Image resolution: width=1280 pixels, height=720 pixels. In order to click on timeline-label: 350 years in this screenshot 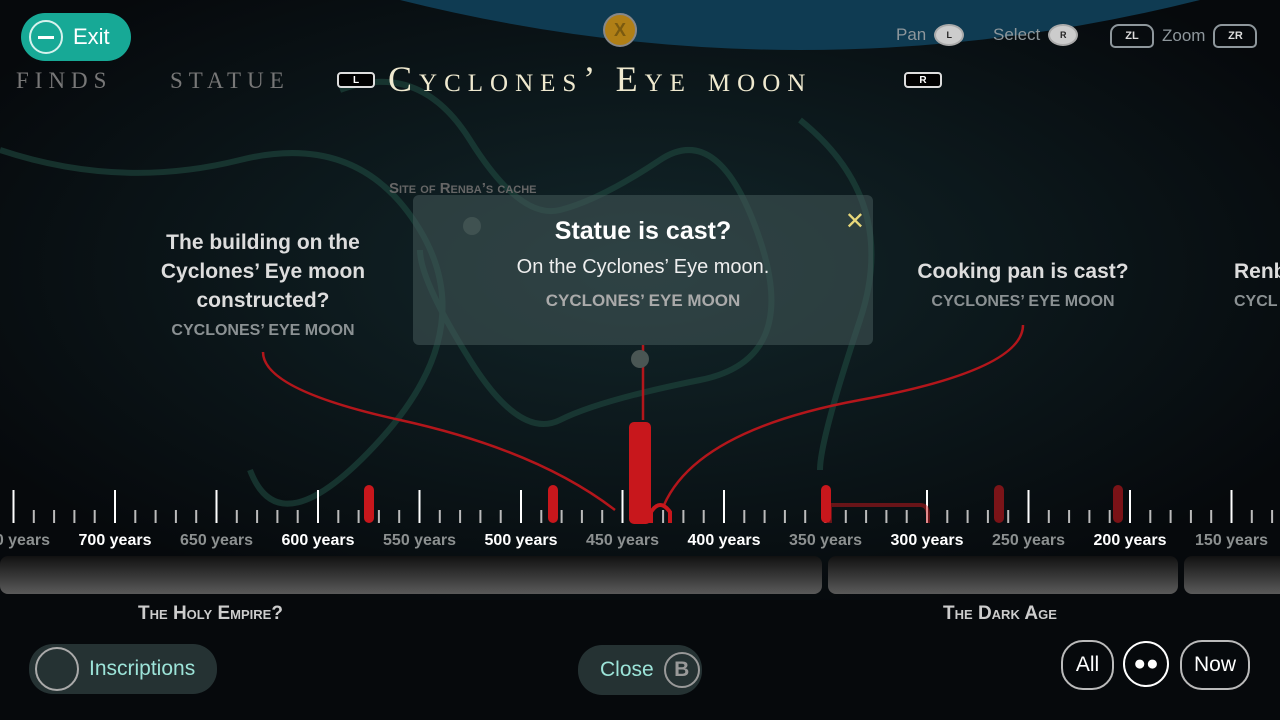, I will do `click(825, 540)`.